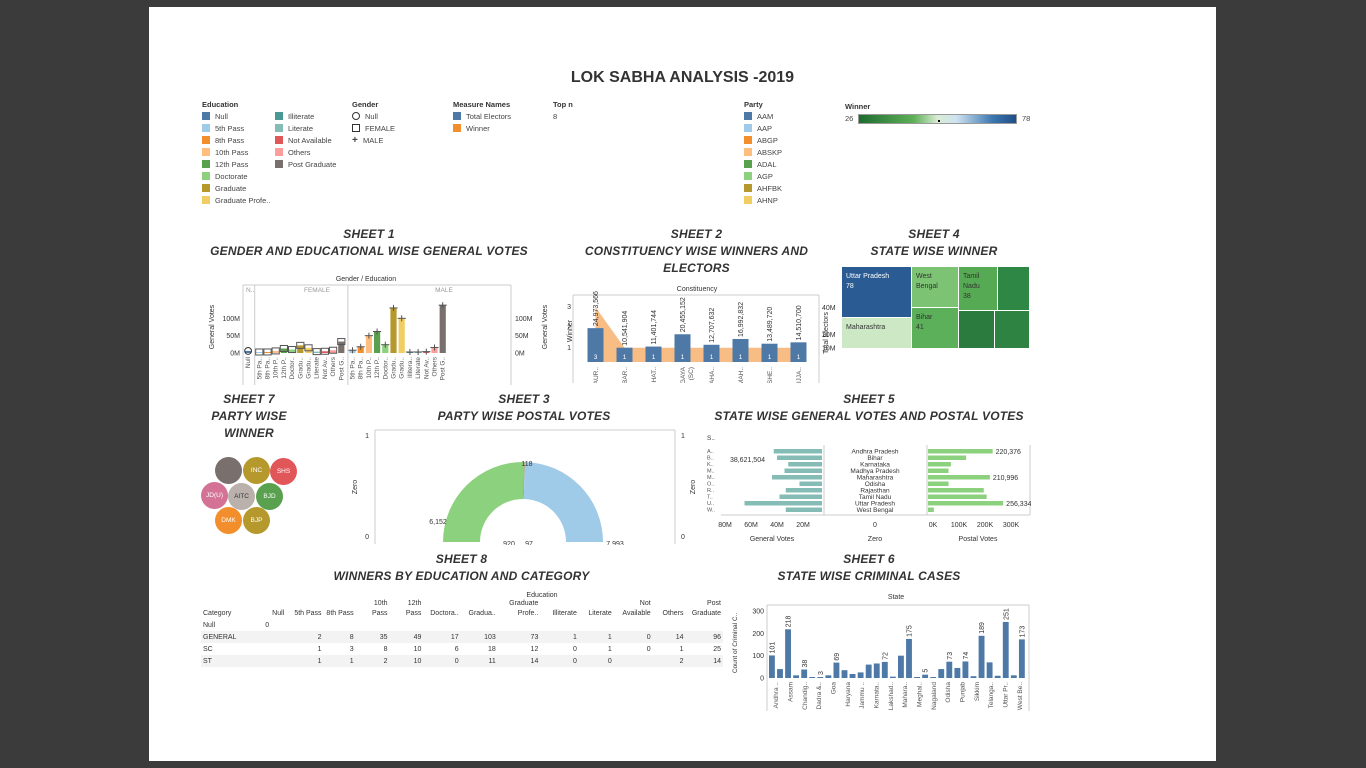  Describe the element at coordinates (1005, 478) in the screenshot. I see `sheet5-postal-label: 210,996` at that location.